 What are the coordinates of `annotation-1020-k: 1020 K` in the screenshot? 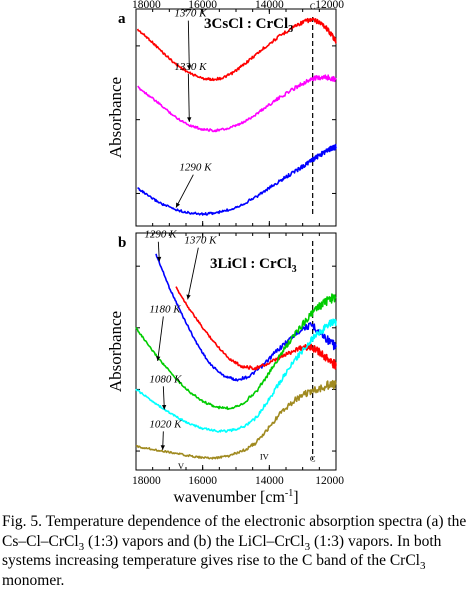 It's located at (165, 424).